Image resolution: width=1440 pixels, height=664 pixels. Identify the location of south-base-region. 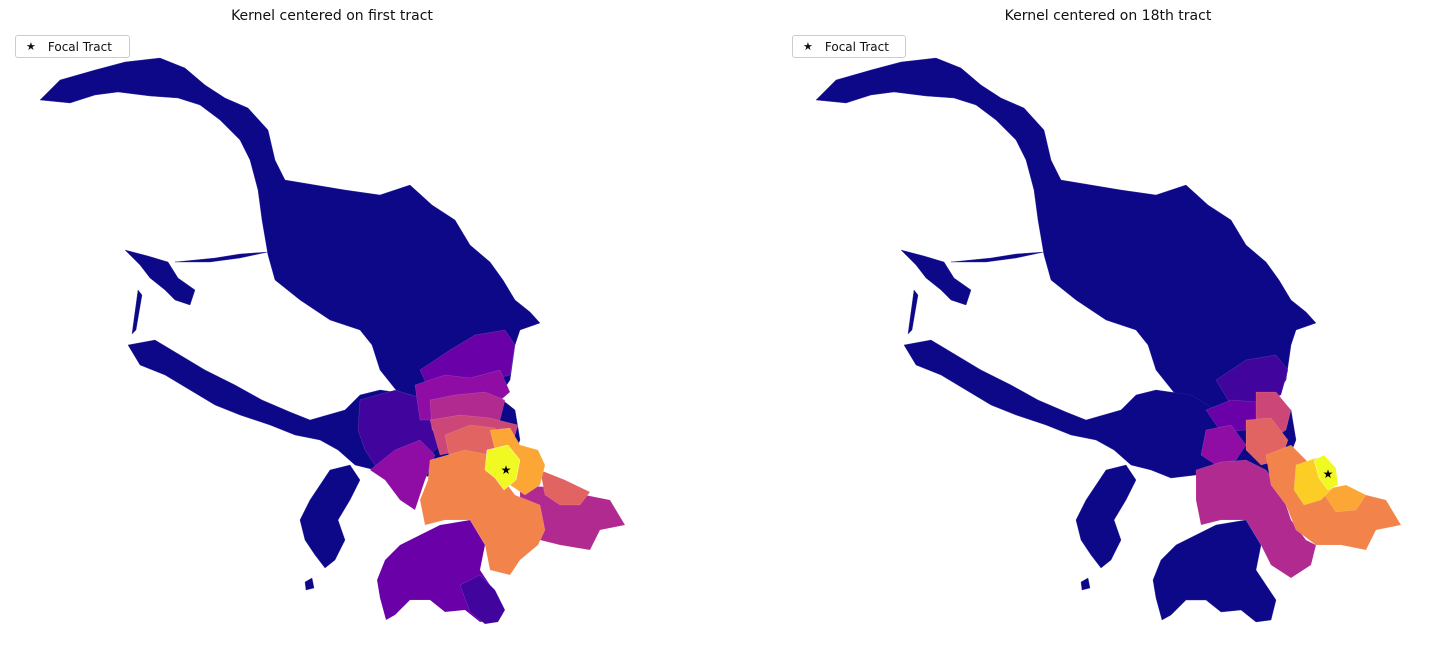
(1214, 571).